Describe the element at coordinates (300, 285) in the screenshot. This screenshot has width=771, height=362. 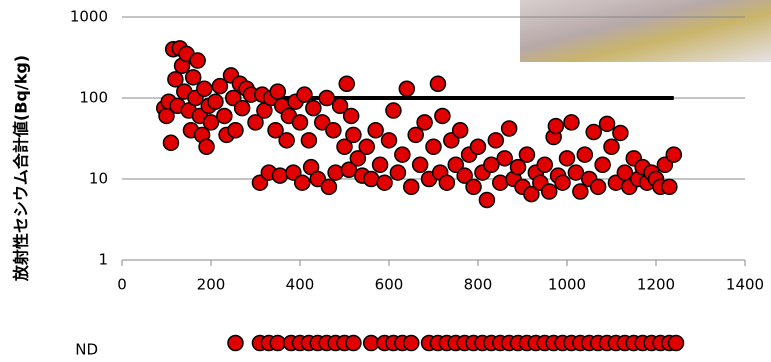
I see `x-tick-label: 400` at that location.